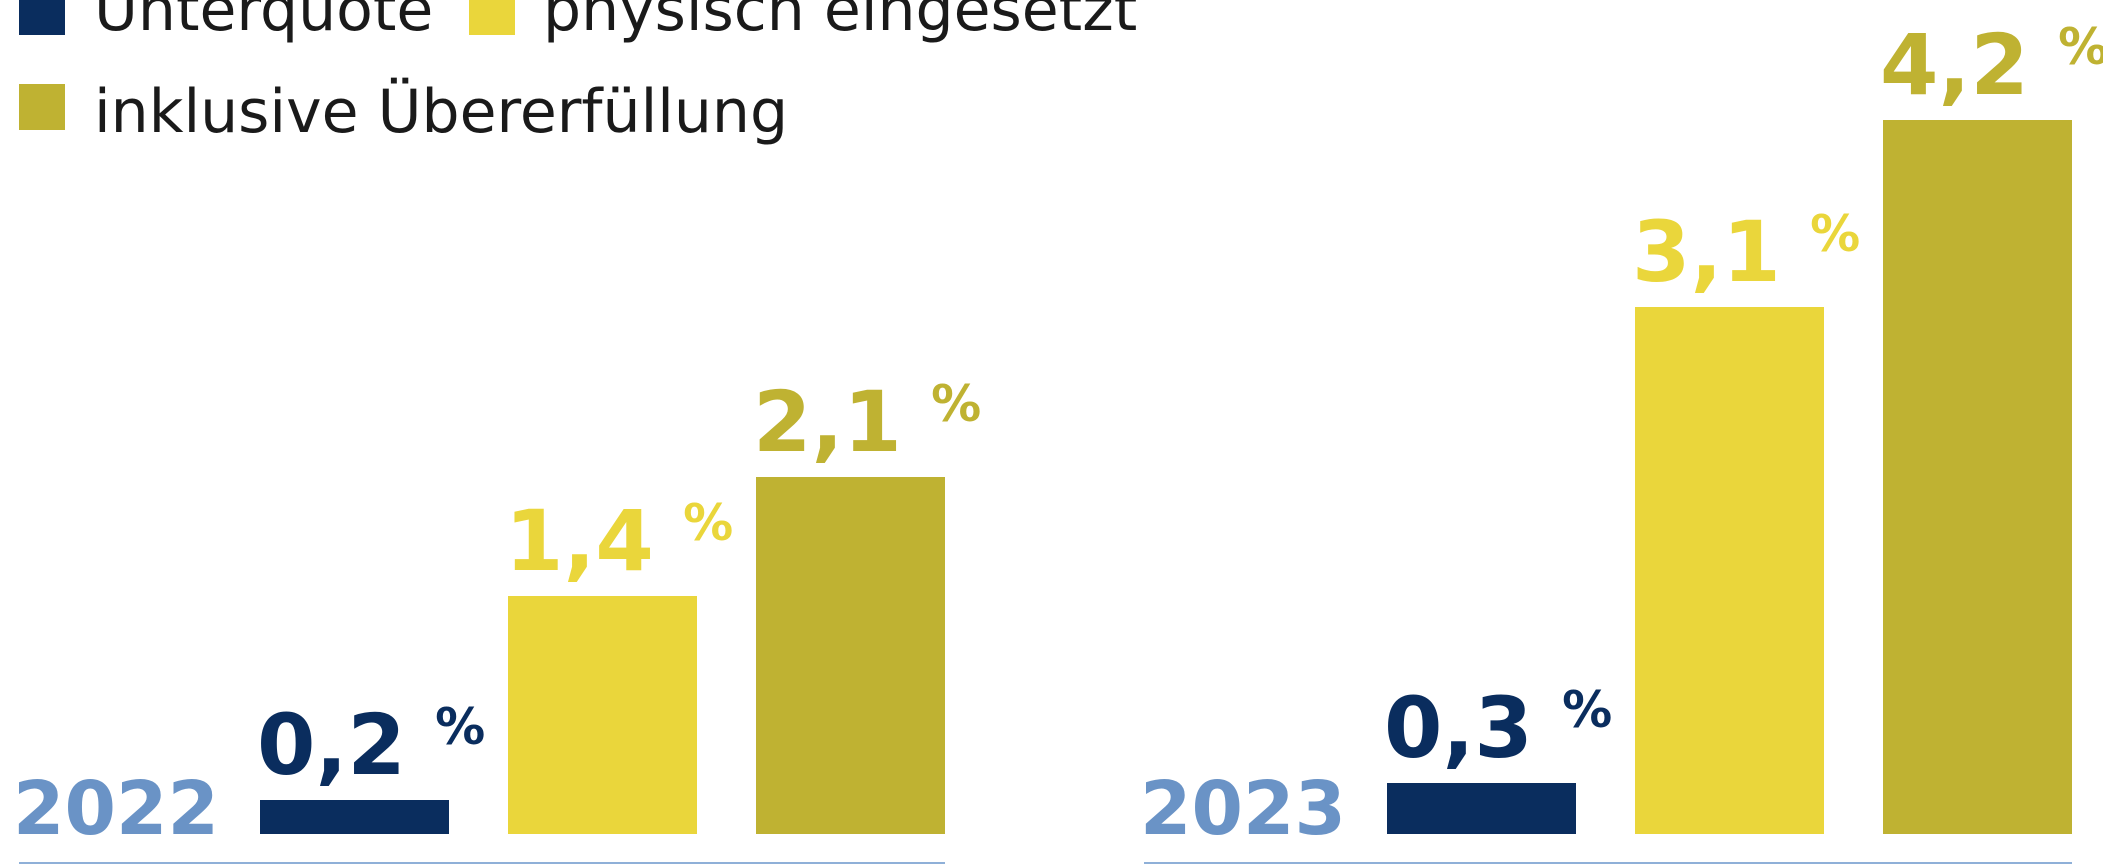 This screenshot has width=2103, height=865. Describe the element at coordinates (1498, 728) in the screenshot. I see `value-label: 0,3 %` at that location.